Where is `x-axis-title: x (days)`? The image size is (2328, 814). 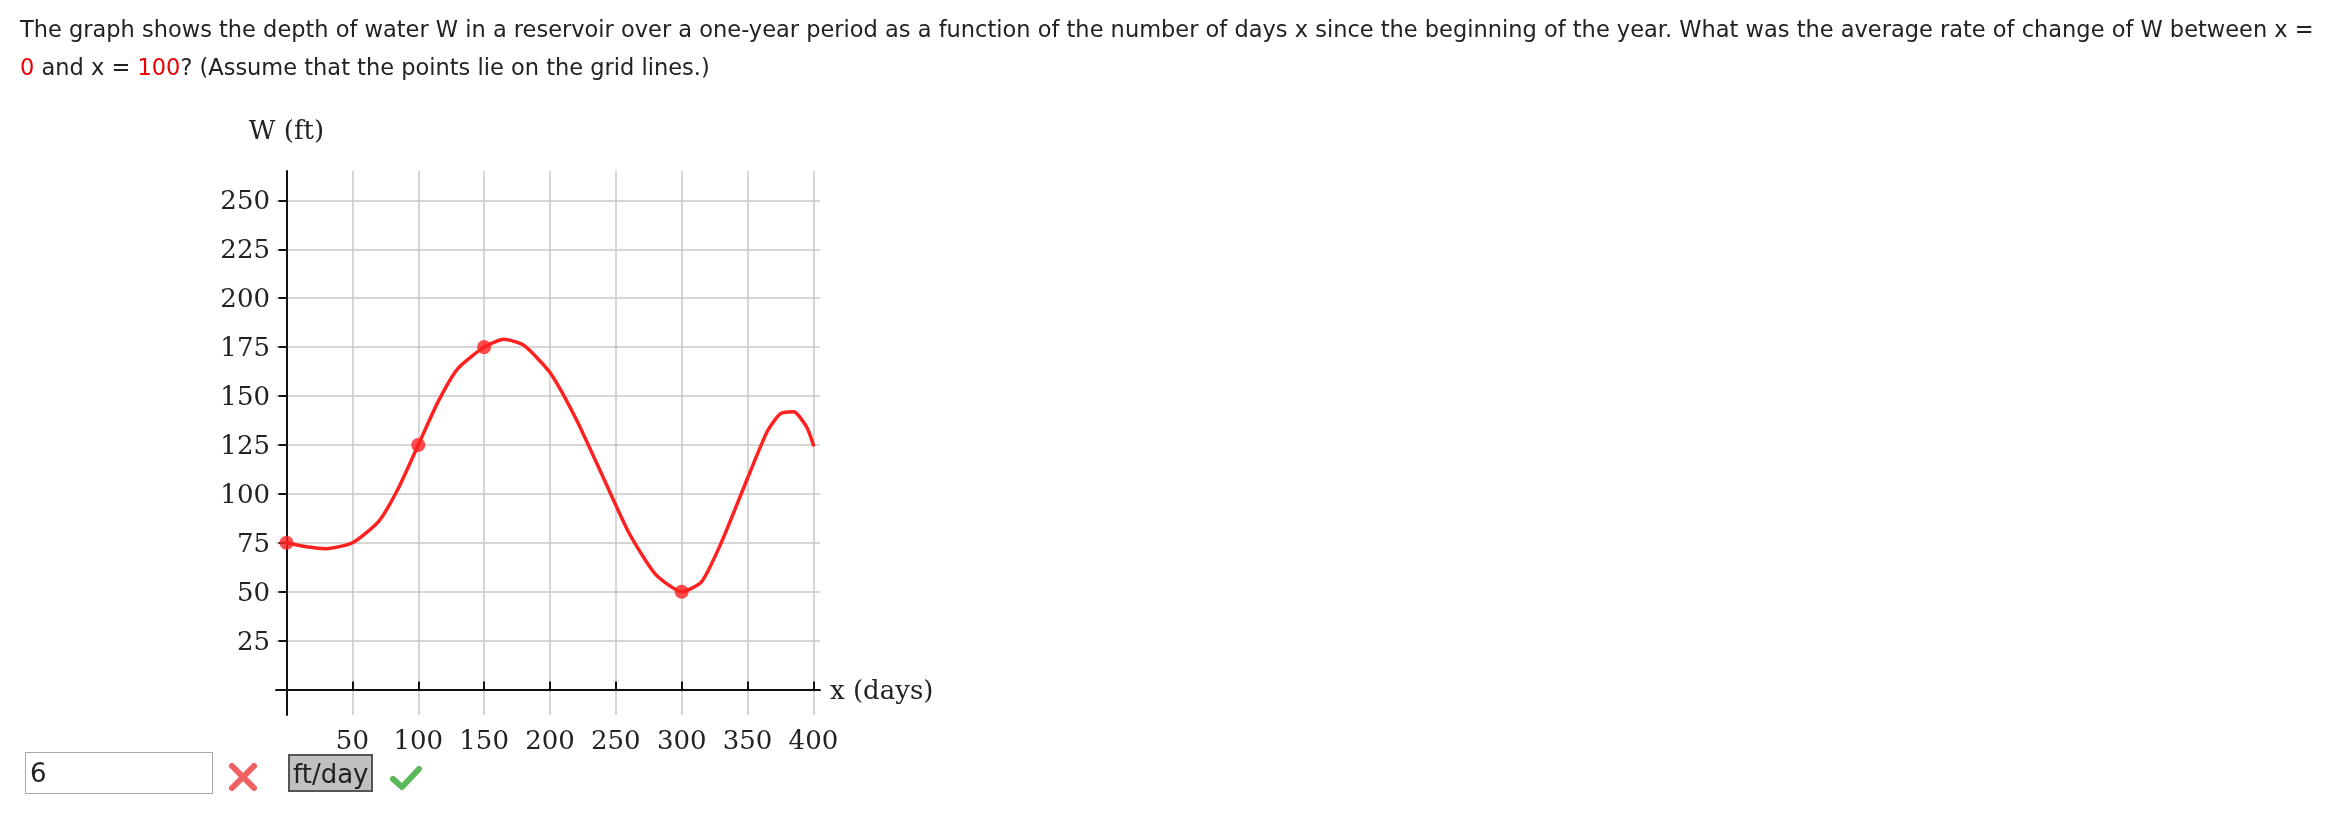 x-axis-title: x (days) is located at coordinates (882, 689).